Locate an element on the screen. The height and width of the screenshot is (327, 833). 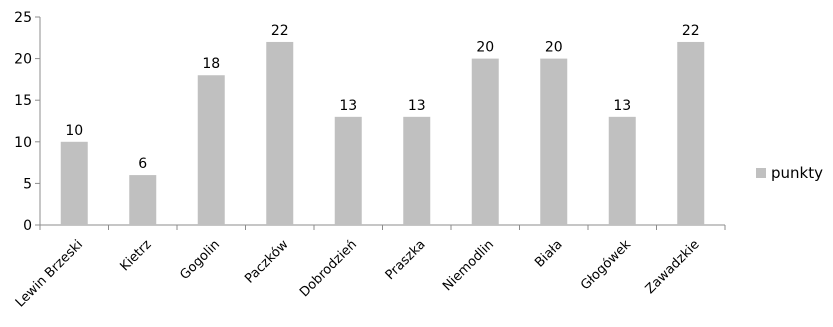
y-tick-label: 0 is located at coordinates (27, 226).